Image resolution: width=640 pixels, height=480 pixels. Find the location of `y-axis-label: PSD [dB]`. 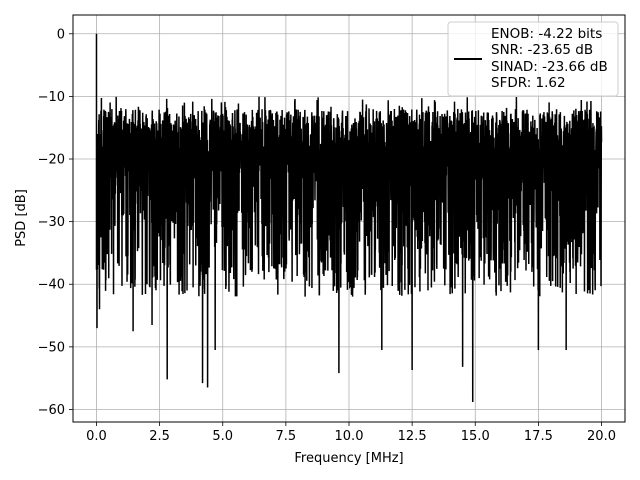

y-axis-label: PSD [dB] is located at coordinates (21, 218).